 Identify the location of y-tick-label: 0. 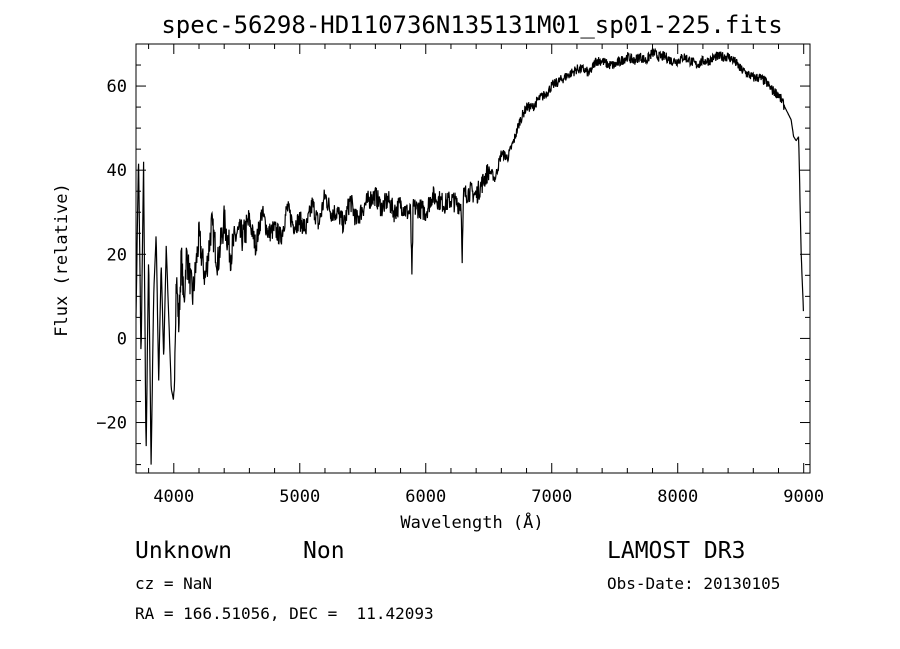
(122, 339).